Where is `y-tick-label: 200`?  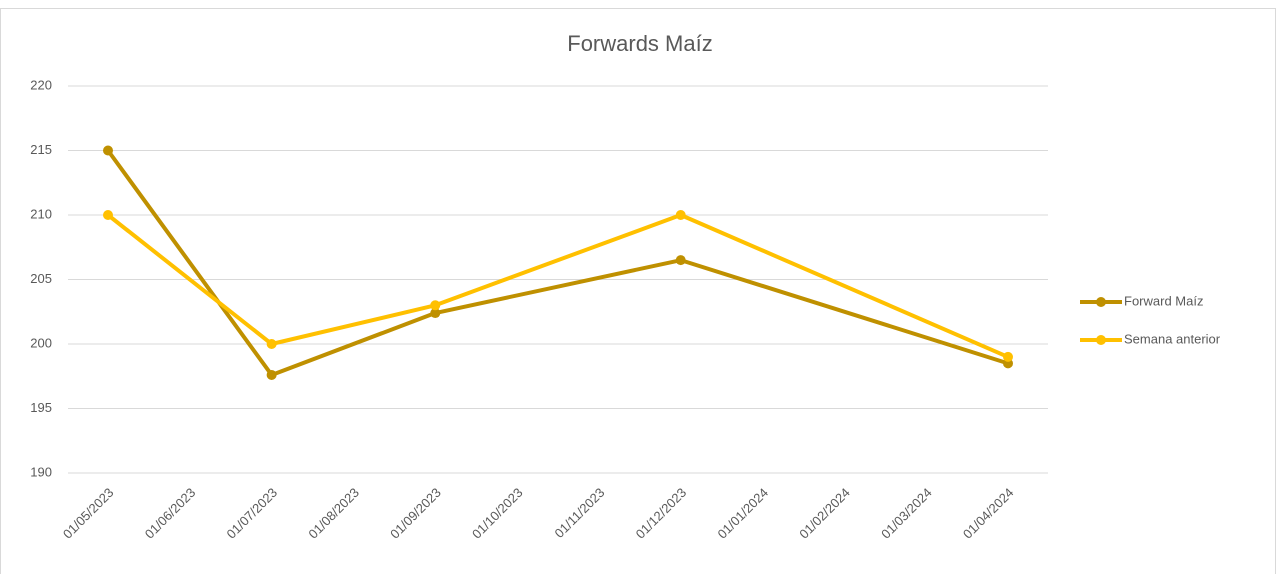 y-tick-label: 200 is located at coordinates (41, 342).